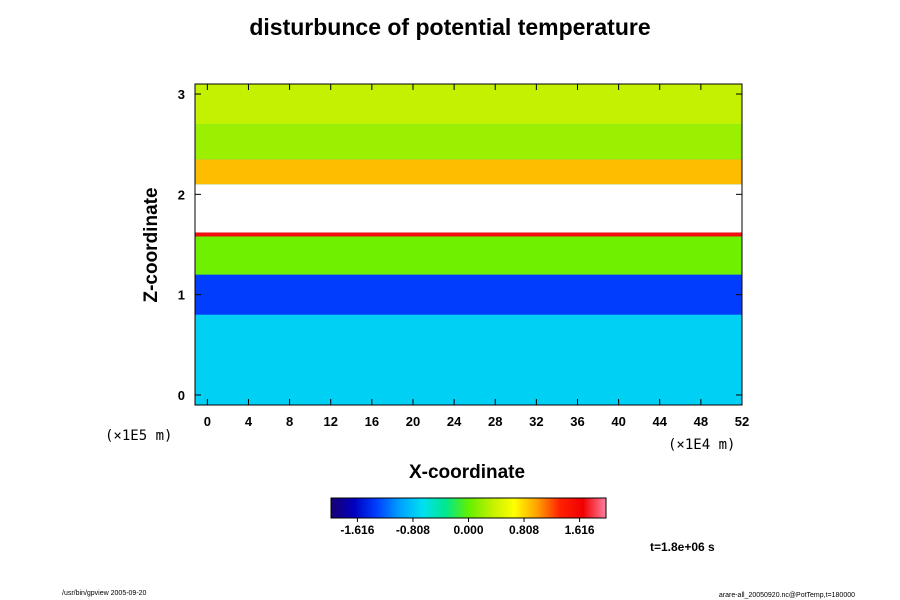 This screenshot has width=900, height=600. Describe the element at coordinates (577, 421) in the screenshot. I see `x-tick-label: 36` at that location.